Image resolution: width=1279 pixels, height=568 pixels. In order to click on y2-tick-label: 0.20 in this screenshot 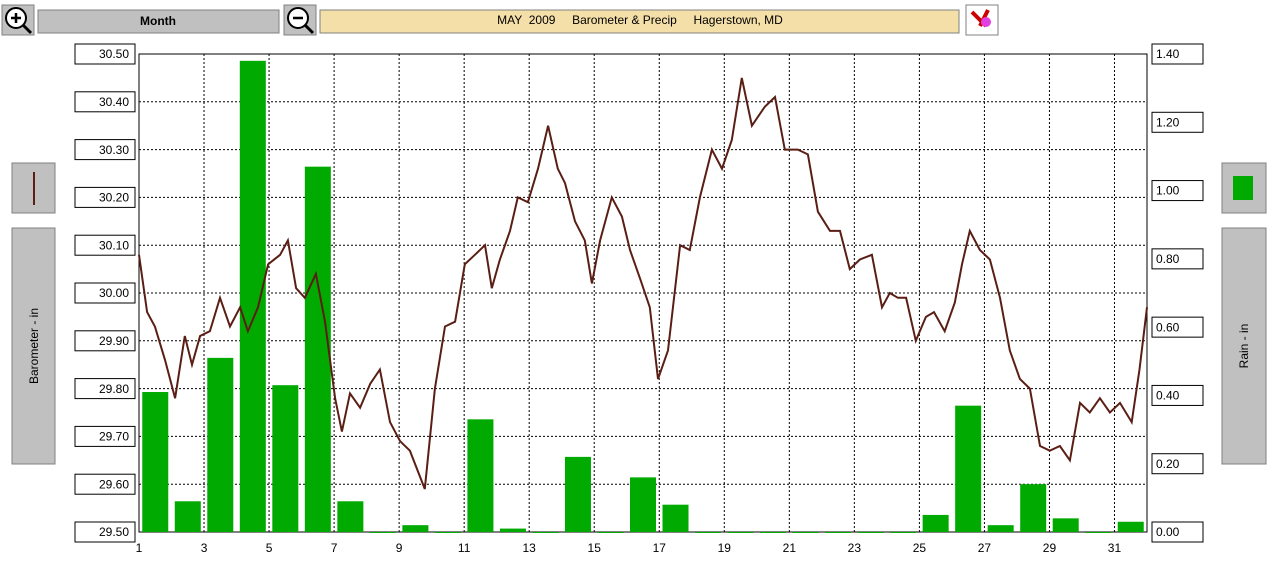, I will do `click(1168, 464)`.